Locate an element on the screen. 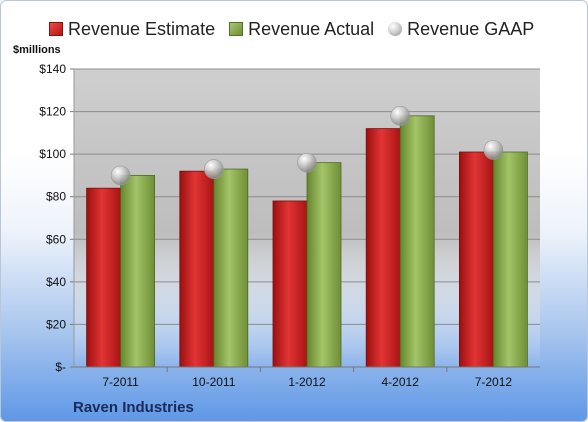  x-tick-label: 10-2011 is located at coordinates (213, 382).